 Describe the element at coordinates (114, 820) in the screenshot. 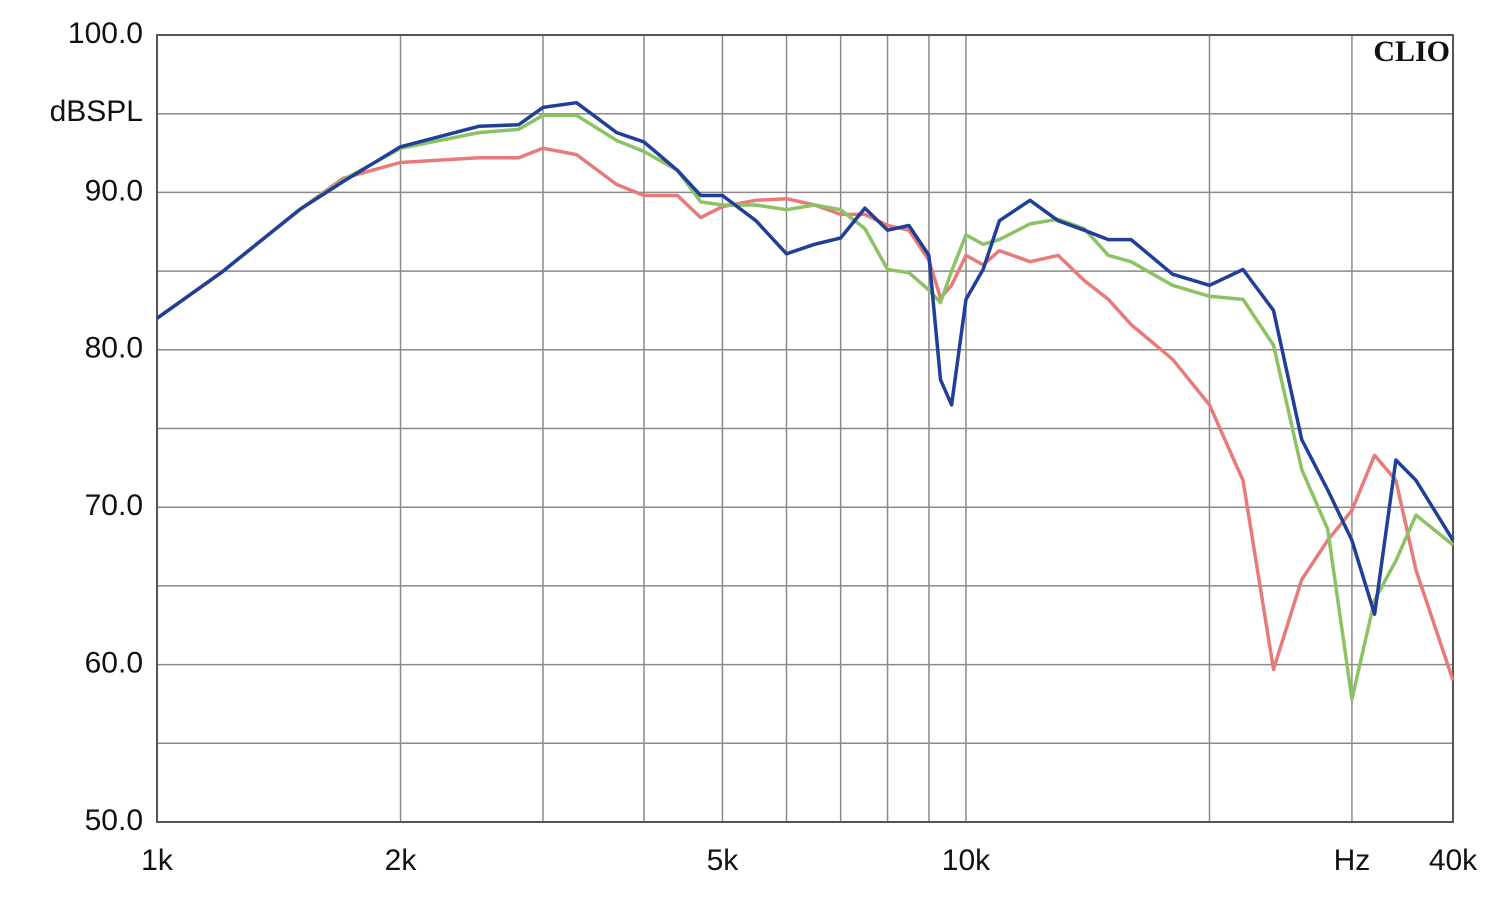

I see `y-tick-label: 50.0` at that location.